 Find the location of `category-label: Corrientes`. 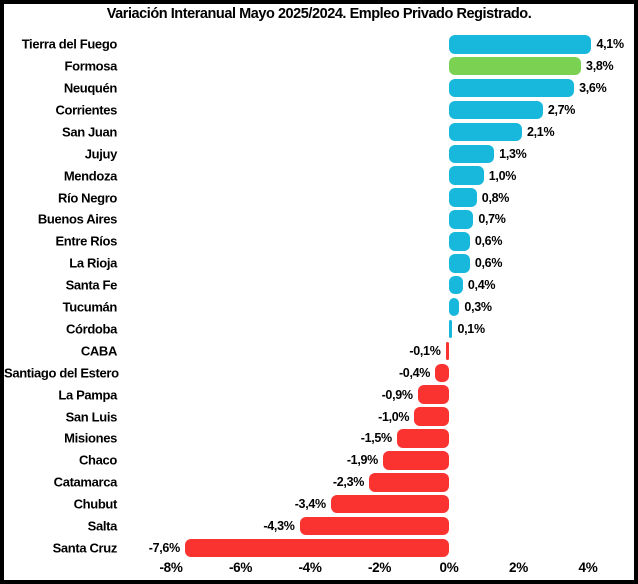

category-label: Corrientes is located at coordinates (86, 110).